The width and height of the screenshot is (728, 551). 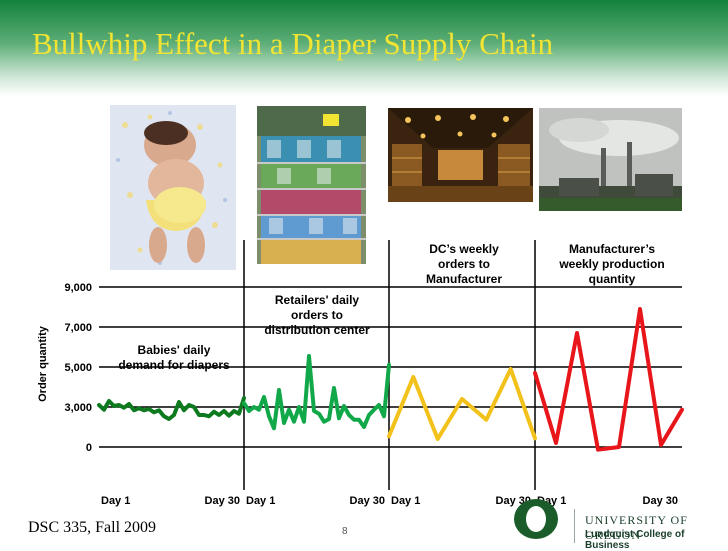 What do you see at coordinates (536, 519) in the screenshot?
I see `university-o-logo-icon` at bounding box center [536, 519].